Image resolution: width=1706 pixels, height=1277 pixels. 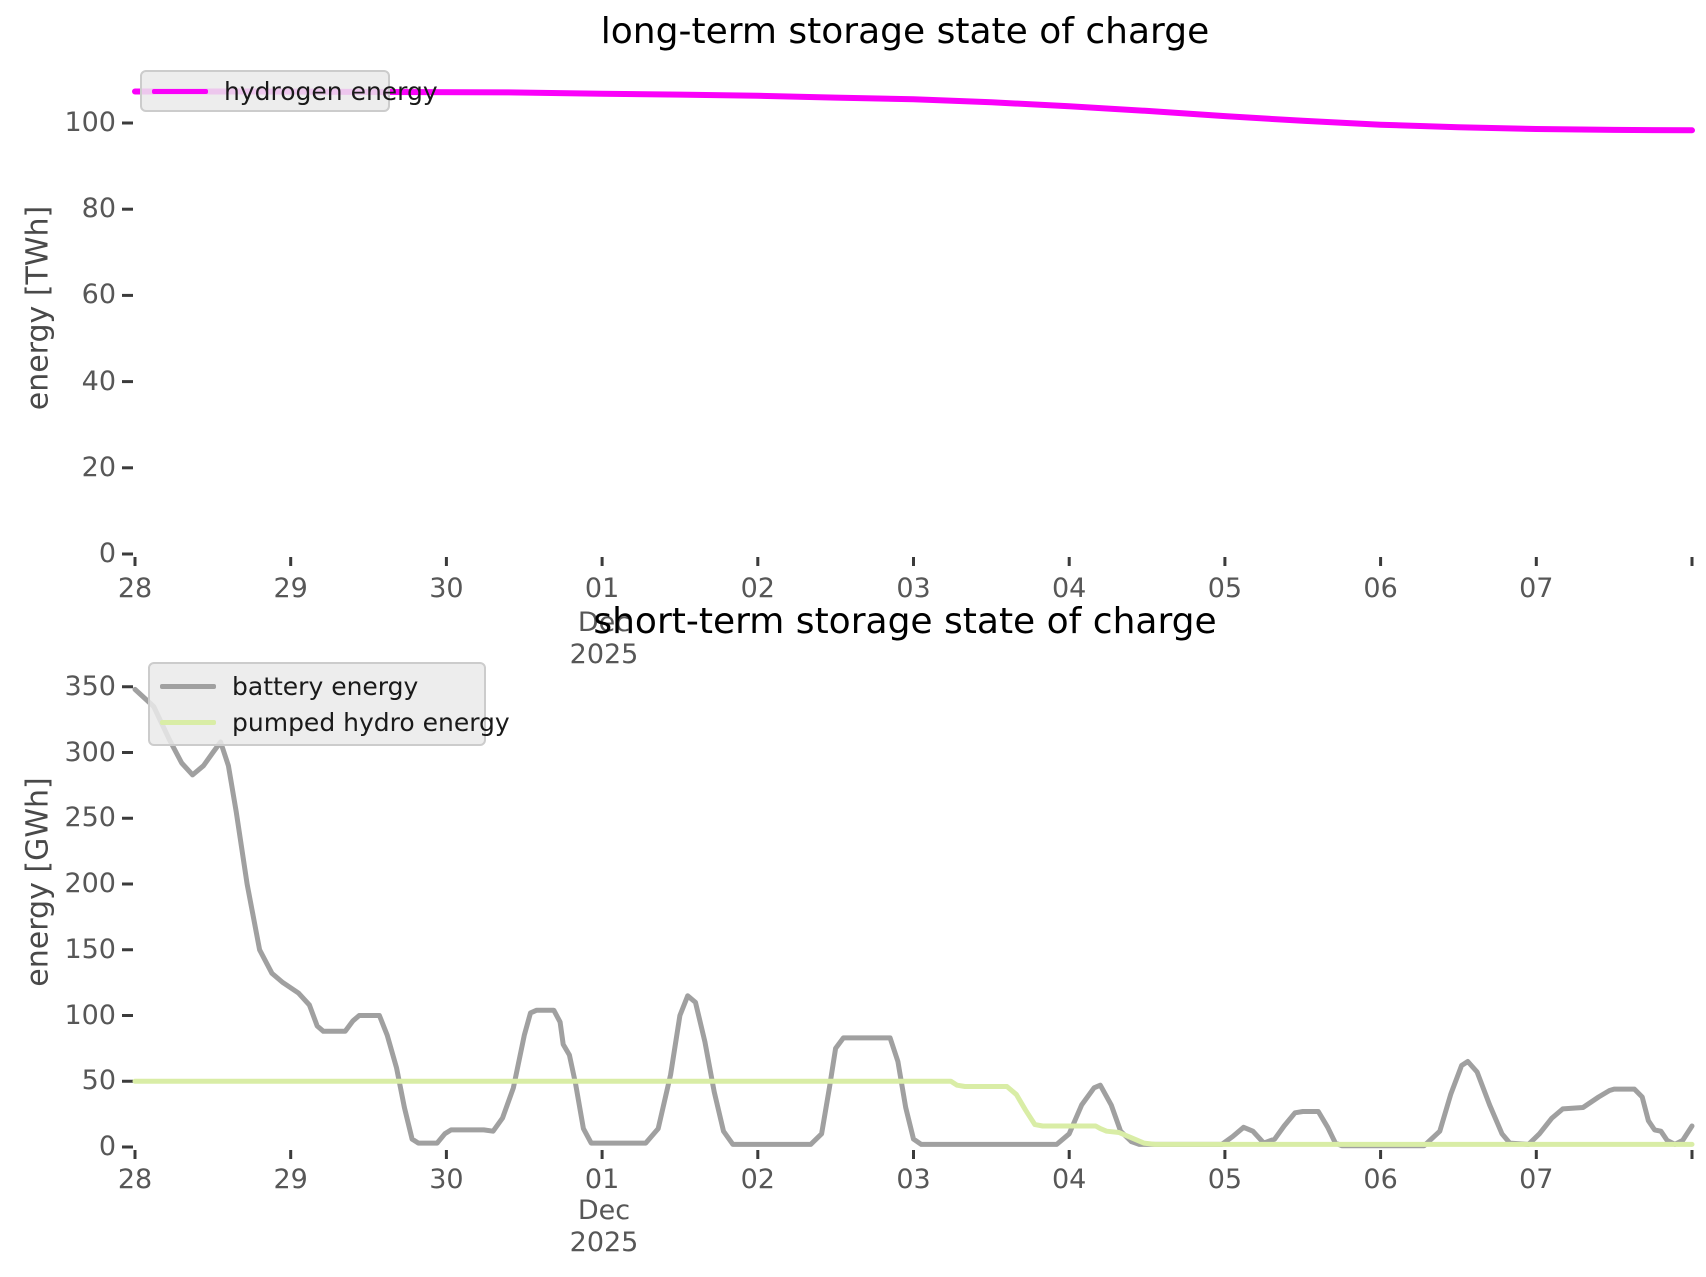 I want to click on legend-item-battery: battery energy, so click(x=317, y=686).